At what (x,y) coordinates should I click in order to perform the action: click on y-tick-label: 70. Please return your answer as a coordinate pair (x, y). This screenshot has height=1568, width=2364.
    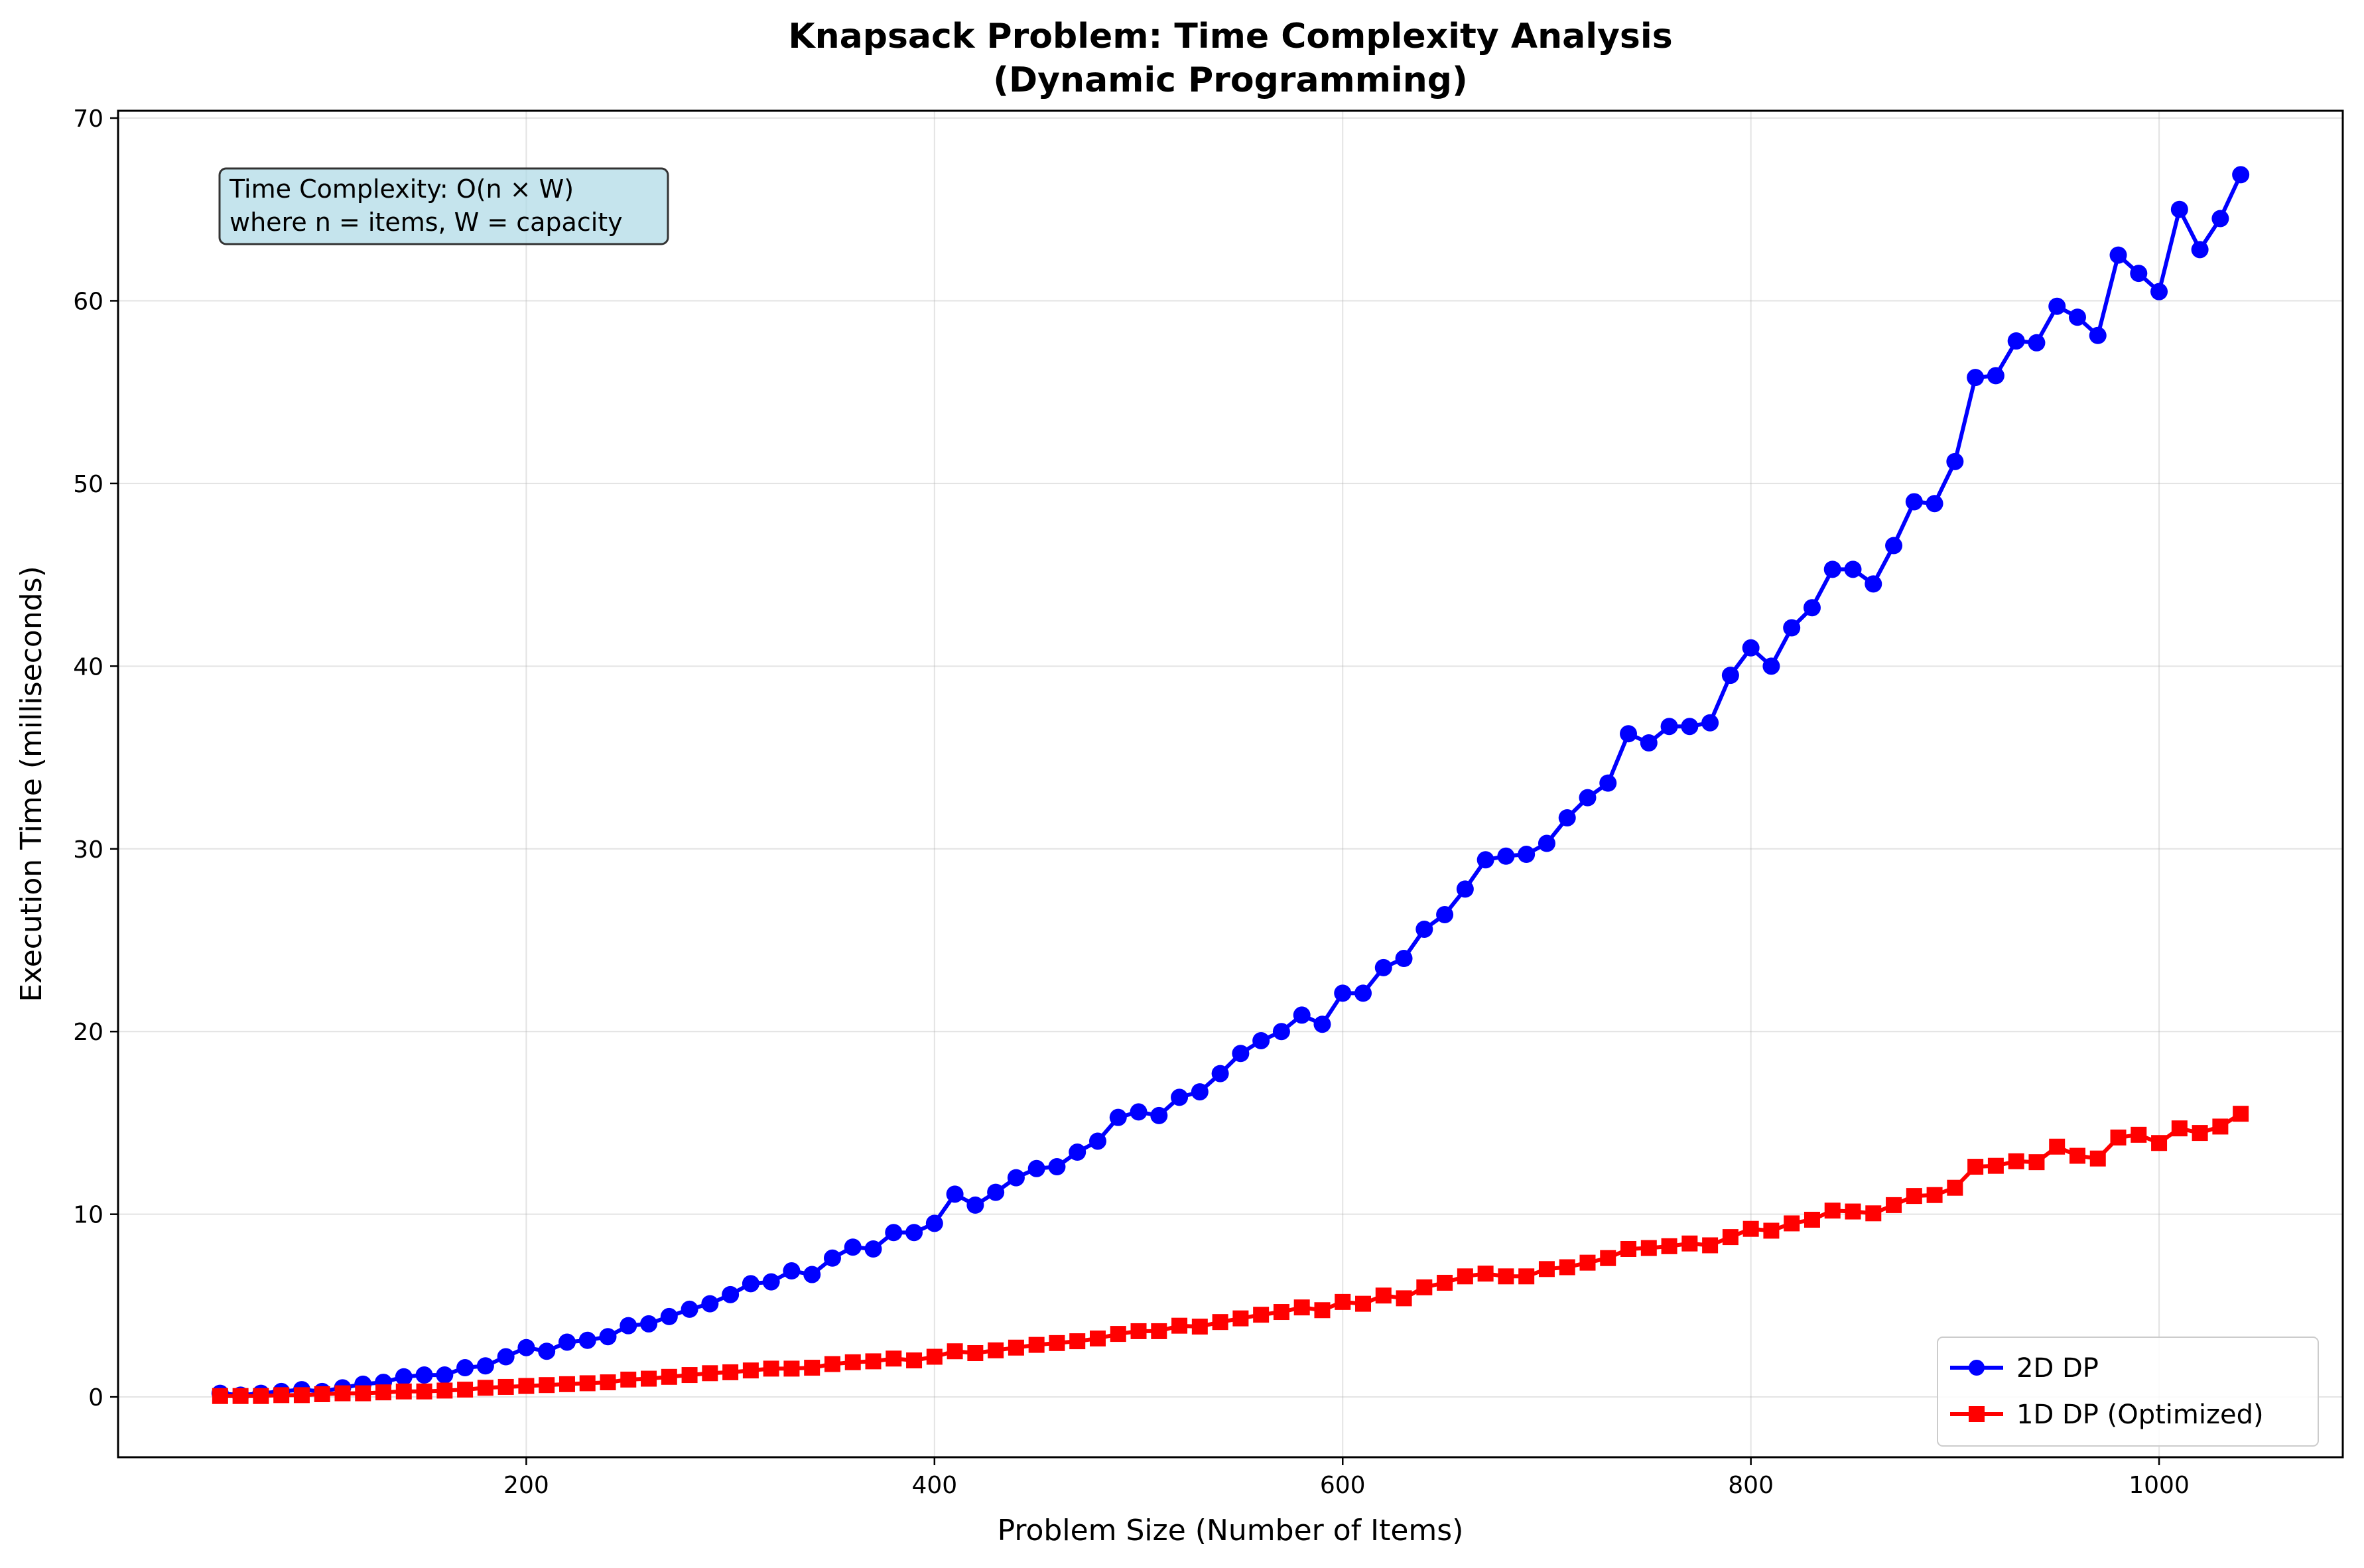
    Looking at the image, I should click on (88, 119).